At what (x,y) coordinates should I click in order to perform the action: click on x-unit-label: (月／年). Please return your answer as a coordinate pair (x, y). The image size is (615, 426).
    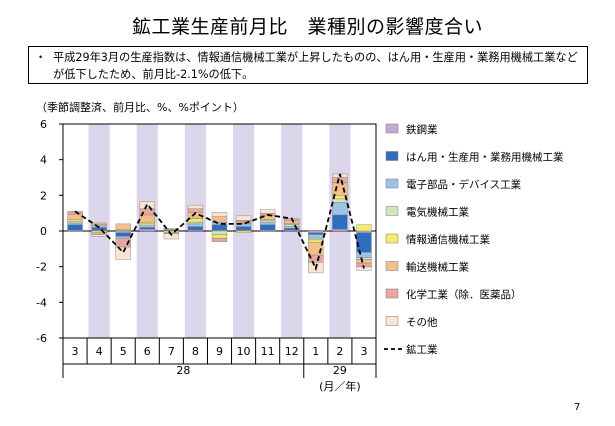
    Looking at the image, I should click on (340, 386).